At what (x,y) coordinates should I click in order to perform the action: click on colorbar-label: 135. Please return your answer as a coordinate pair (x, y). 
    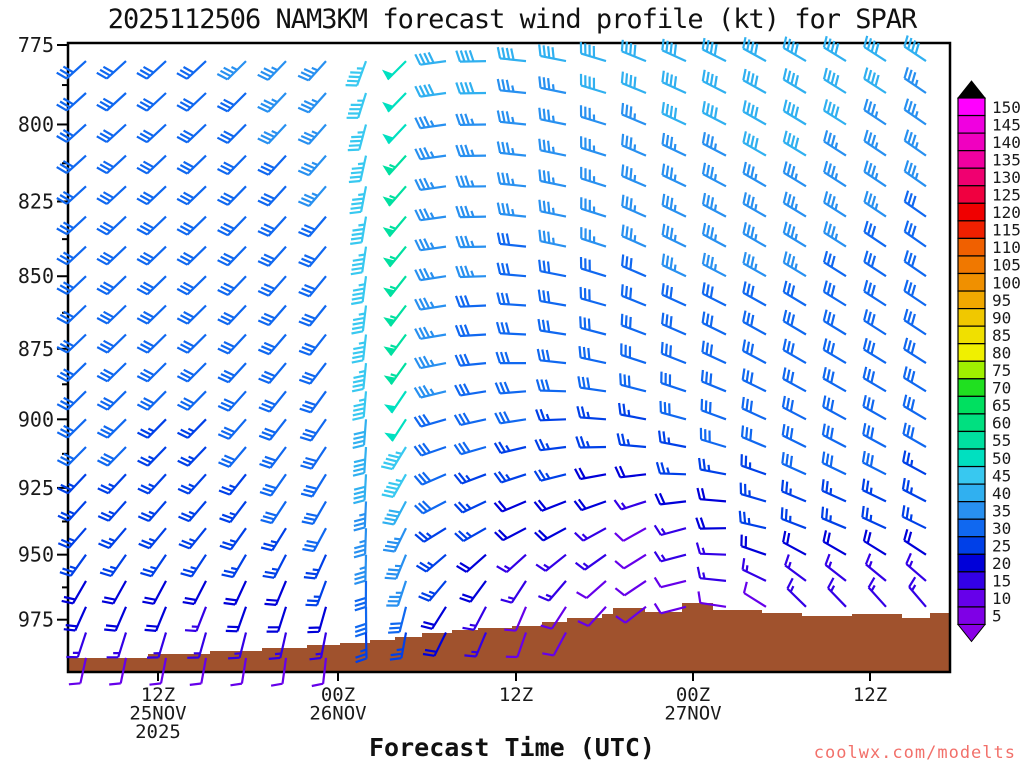
    Looking at the image, I should click on (1006, 159).